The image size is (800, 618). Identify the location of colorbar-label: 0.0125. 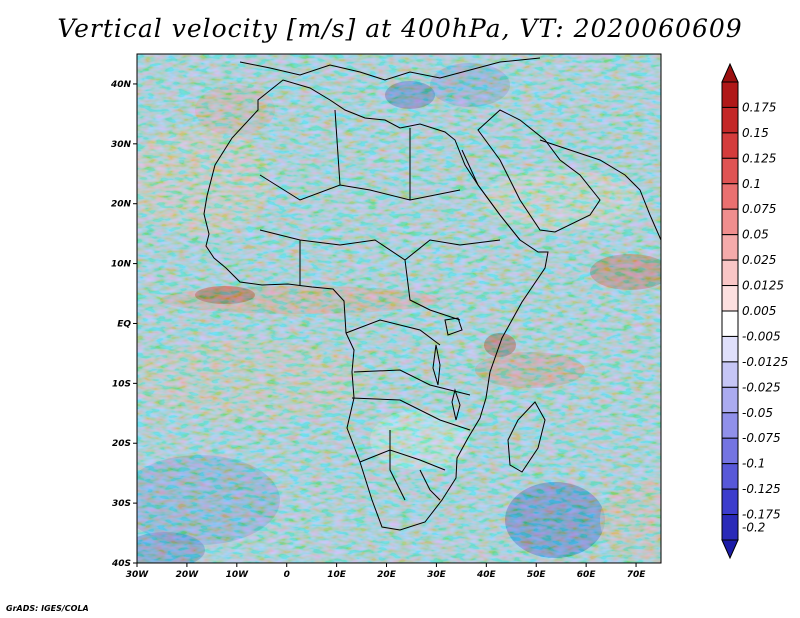
(763, 286).